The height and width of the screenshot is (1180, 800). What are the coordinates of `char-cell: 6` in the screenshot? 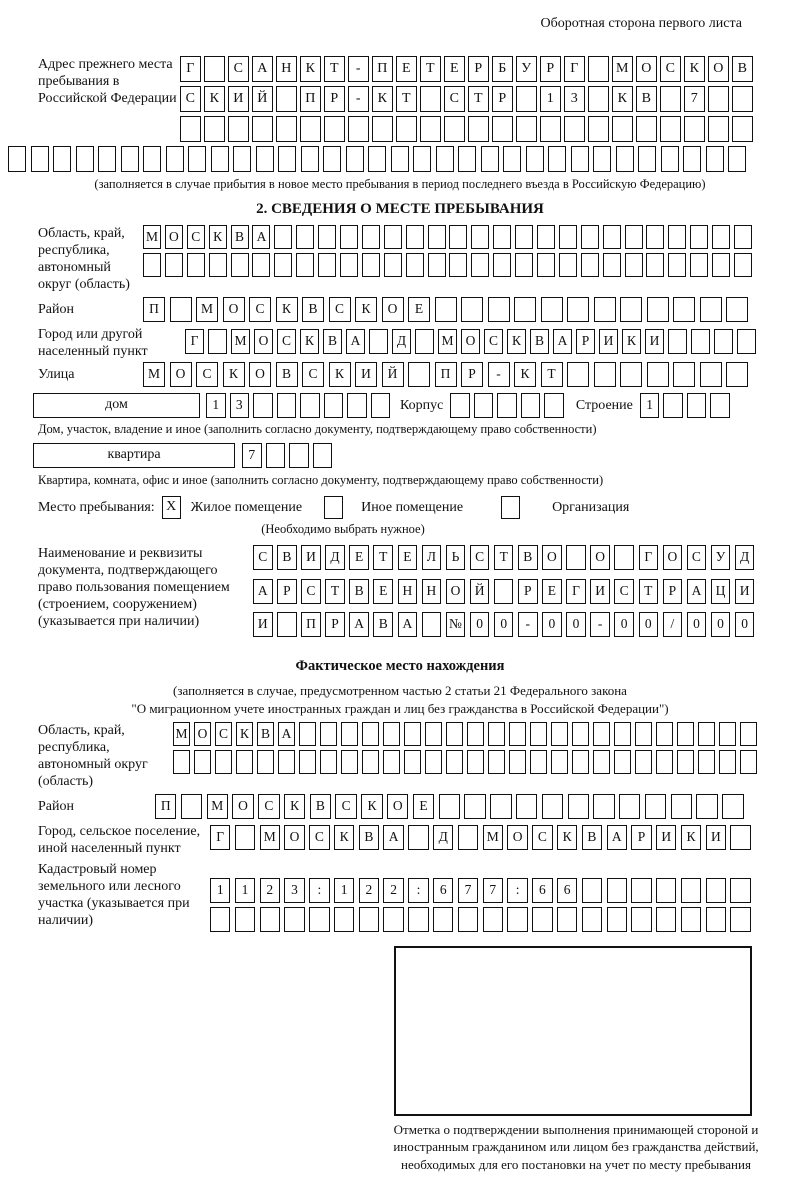 It's located at (443, 890).